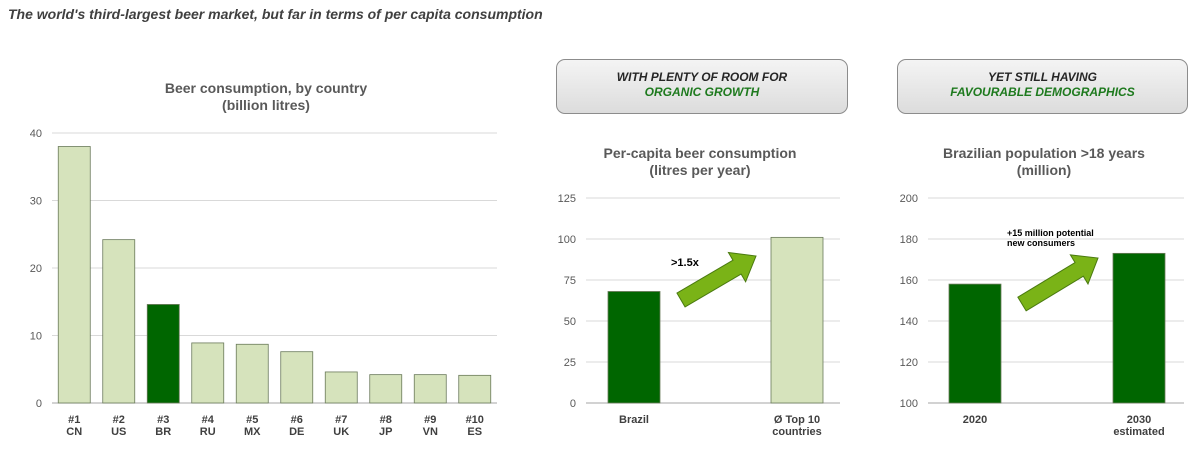  I want to click on chart-title-population: Brazilian population >18 years (million), so click(1044, 162).